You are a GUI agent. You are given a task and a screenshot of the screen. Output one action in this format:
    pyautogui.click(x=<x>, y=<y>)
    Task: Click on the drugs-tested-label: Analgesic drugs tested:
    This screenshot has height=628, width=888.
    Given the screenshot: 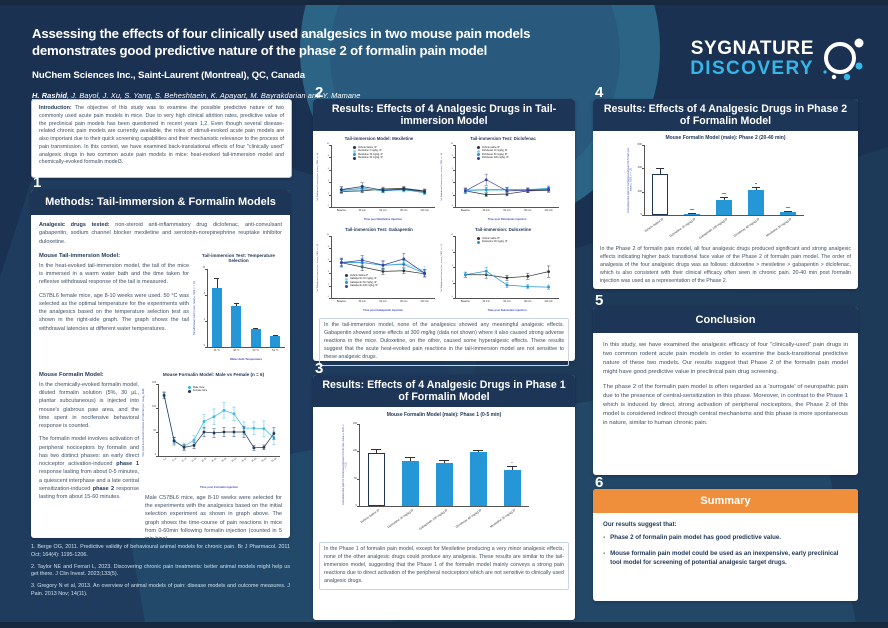 What is the action you would take?
    pyautogui.click(x=74, y=225)
    